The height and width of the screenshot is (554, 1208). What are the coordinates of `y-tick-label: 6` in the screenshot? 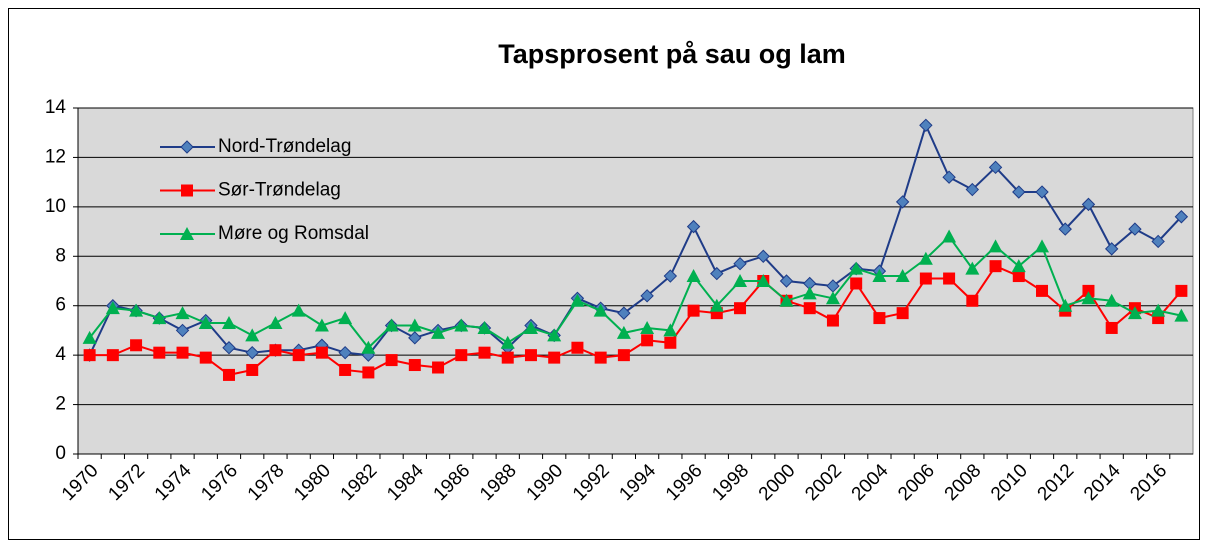 It's located at (60, 305).